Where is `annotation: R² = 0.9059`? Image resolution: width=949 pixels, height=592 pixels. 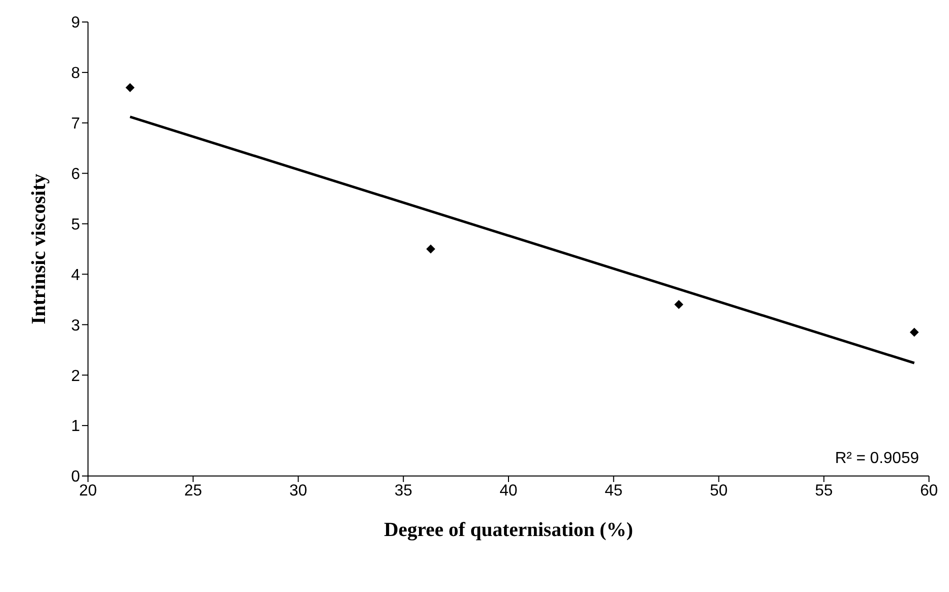
annotation: R² = 0.9059 is located at coordinates (876, 459).